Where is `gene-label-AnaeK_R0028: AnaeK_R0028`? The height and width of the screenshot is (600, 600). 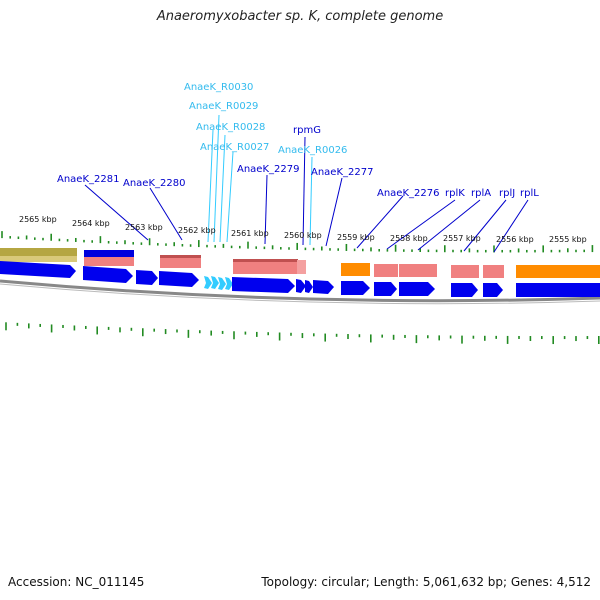 gene-label-AnaeK_R0028: AnaeK_R0028 is located at coordinates (230, 127).